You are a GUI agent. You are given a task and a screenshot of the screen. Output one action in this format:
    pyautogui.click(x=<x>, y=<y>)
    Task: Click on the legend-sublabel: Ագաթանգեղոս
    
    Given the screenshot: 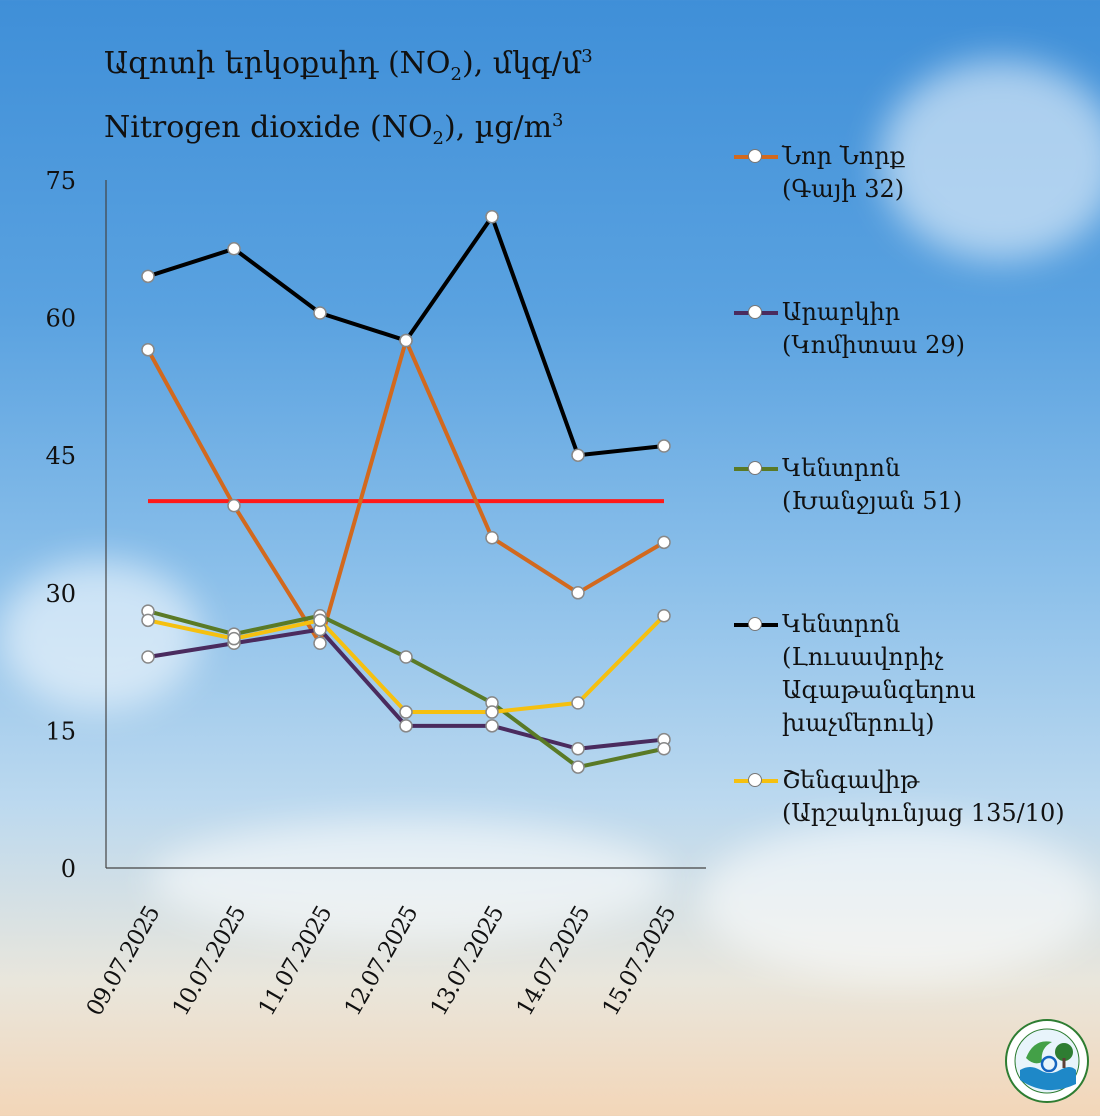 What is the action you would take?
    pyautogui.click(x=879, y=690)
    